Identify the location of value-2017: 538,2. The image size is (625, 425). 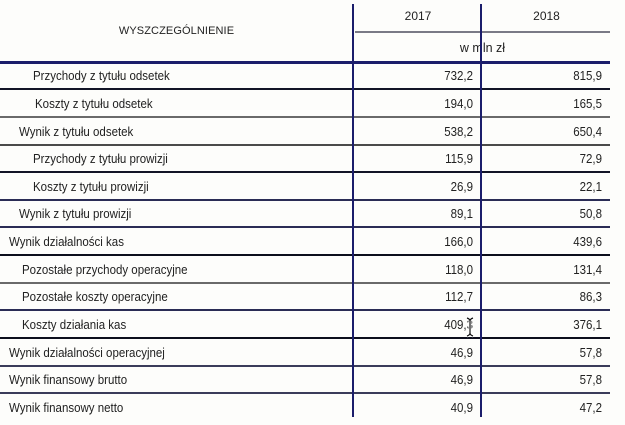
(458, 132).